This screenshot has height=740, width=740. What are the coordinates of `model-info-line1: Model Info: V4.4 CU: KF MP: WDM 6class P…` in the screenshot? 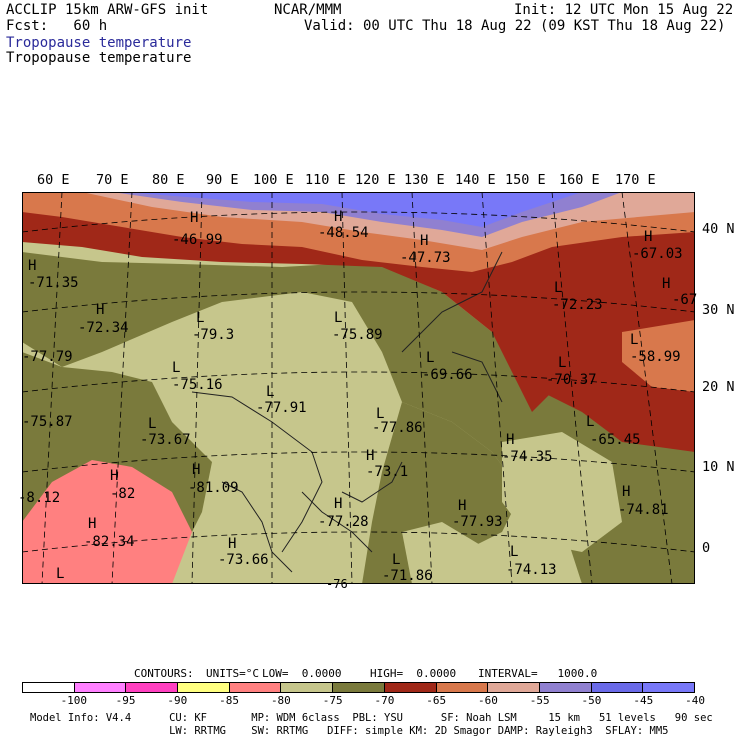 It's located at (371, 718).